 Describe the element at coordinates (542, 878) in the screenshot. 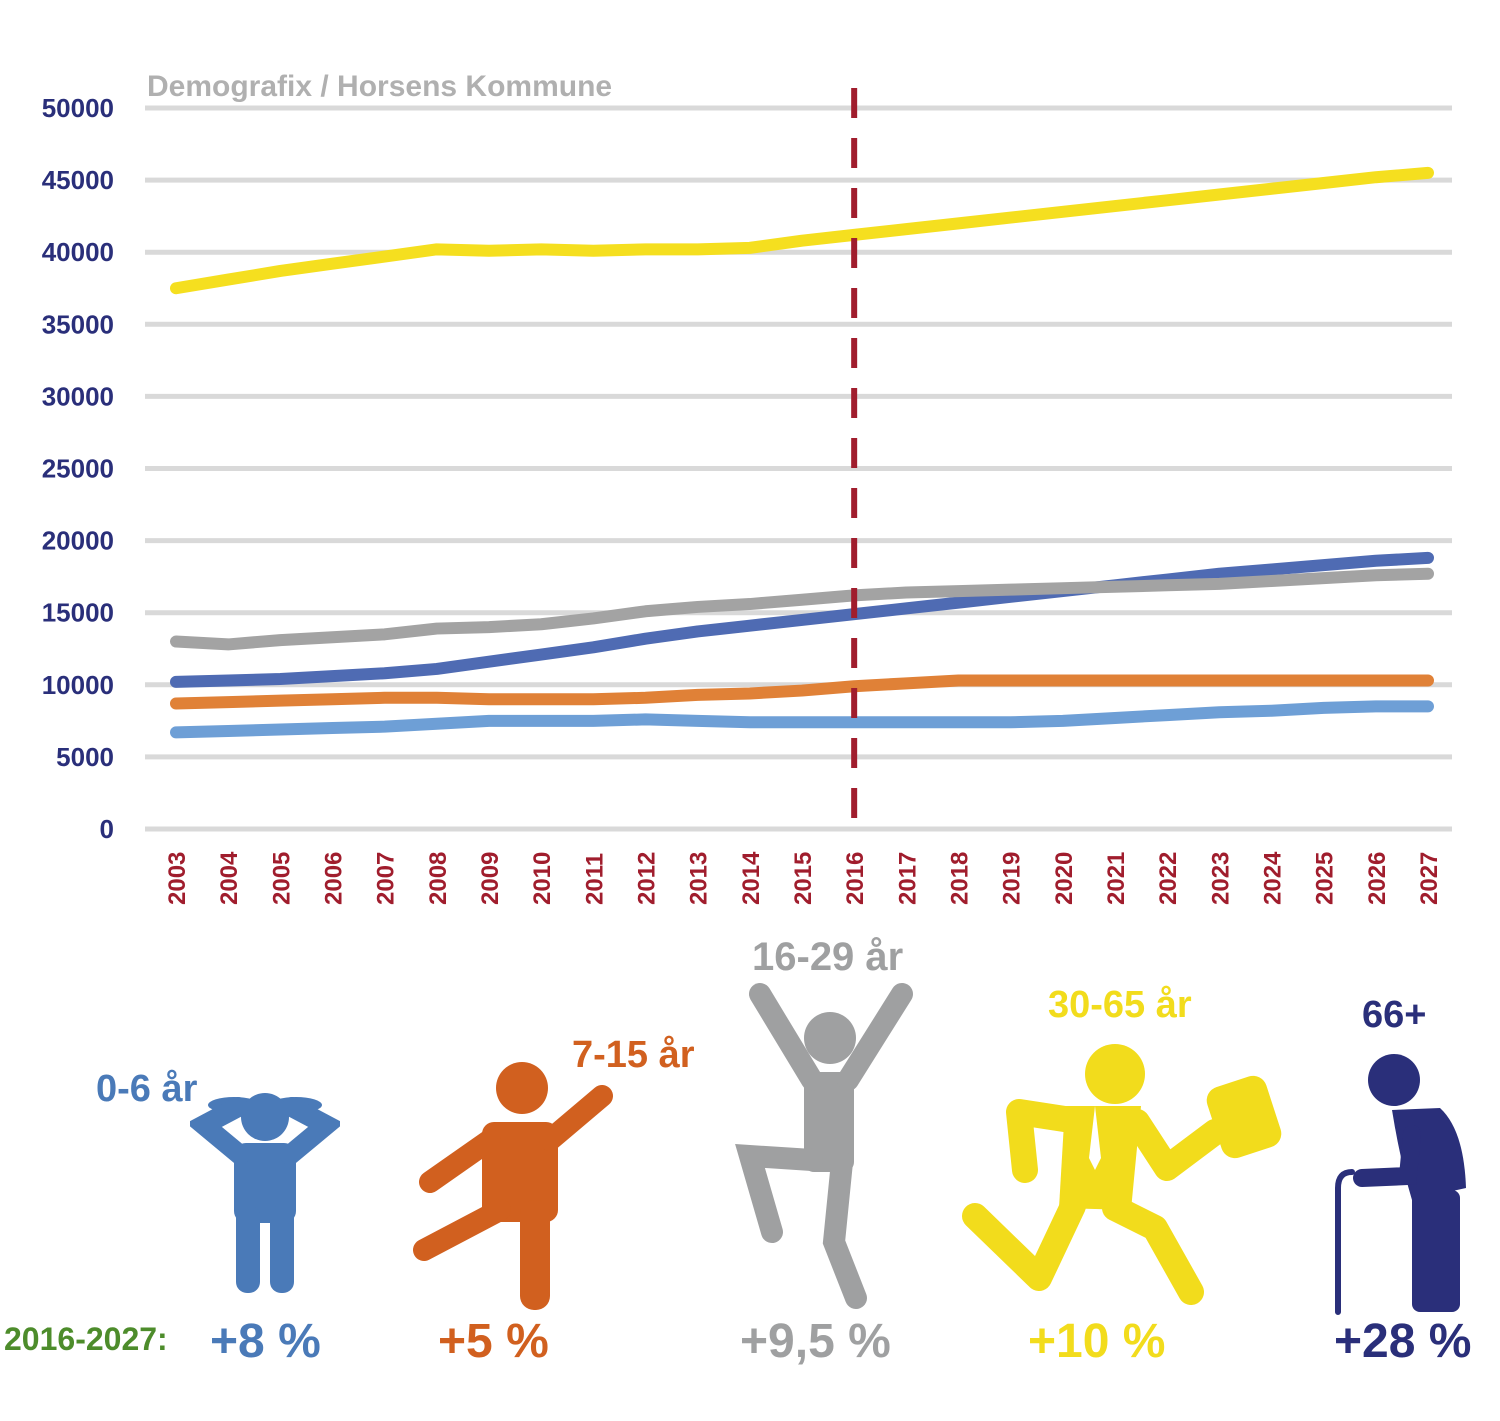

I see `x-tick-label: 2010` at that location.